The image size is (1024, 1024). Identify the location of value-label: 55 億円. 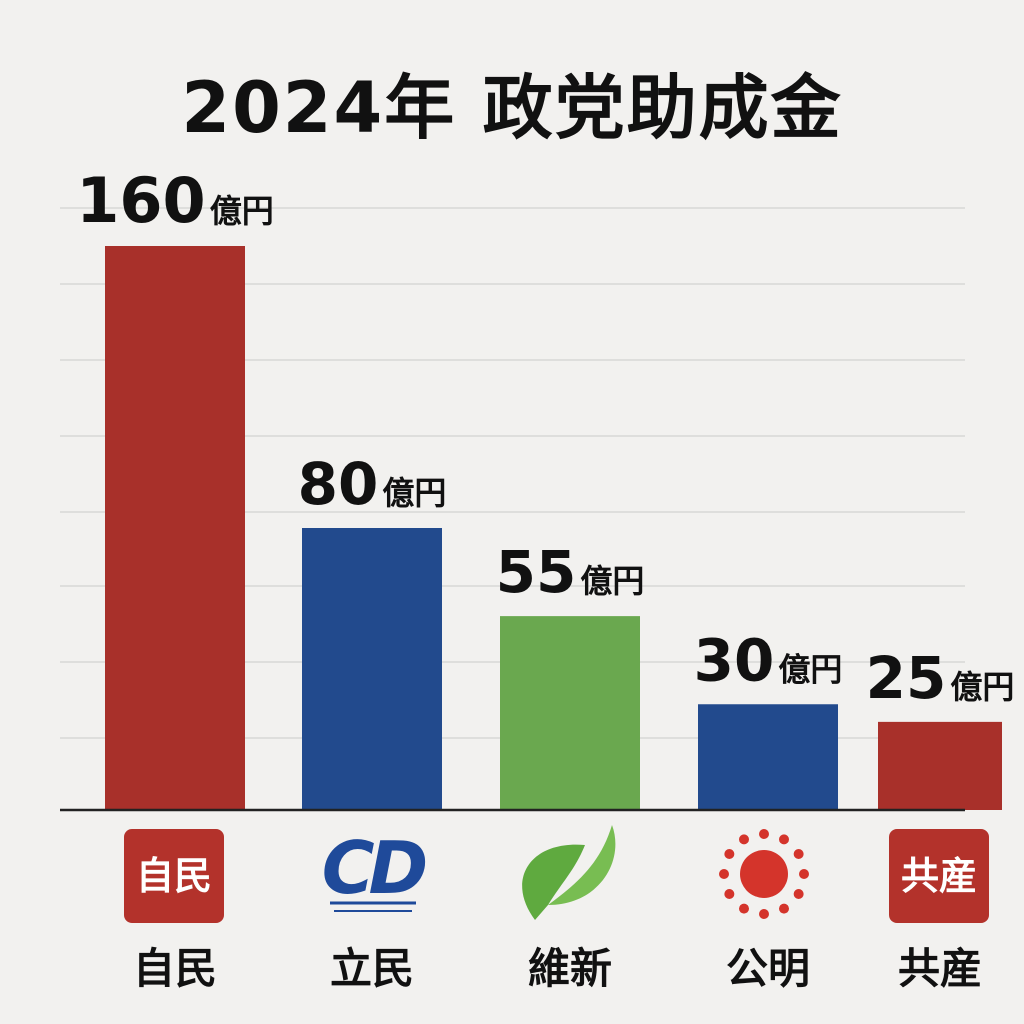
(570, 572).